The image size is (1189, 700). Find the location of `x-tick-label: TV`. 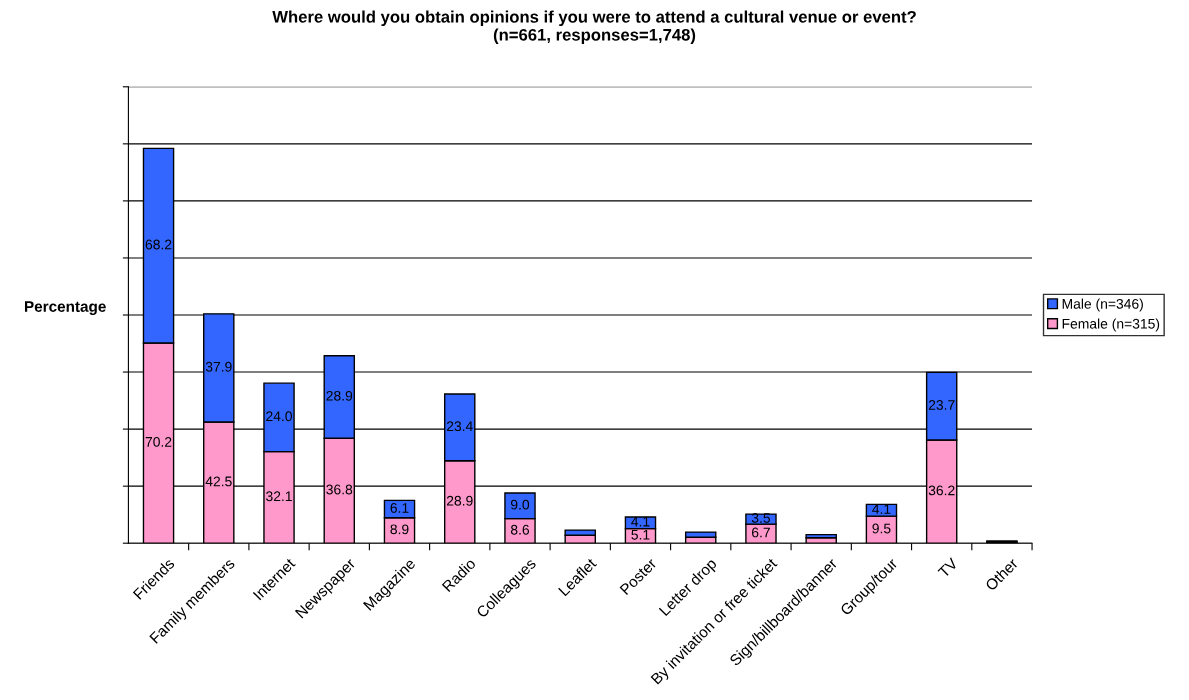

x-tick-label: TV is located at coordinates (948, 568).